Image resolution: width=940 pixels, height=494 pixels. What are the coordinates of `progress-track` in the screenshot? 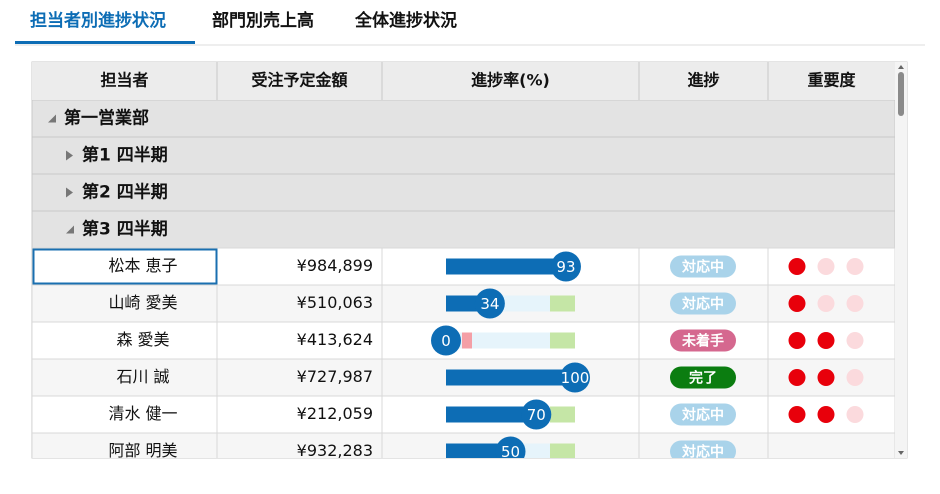 It's located at (498, 340).